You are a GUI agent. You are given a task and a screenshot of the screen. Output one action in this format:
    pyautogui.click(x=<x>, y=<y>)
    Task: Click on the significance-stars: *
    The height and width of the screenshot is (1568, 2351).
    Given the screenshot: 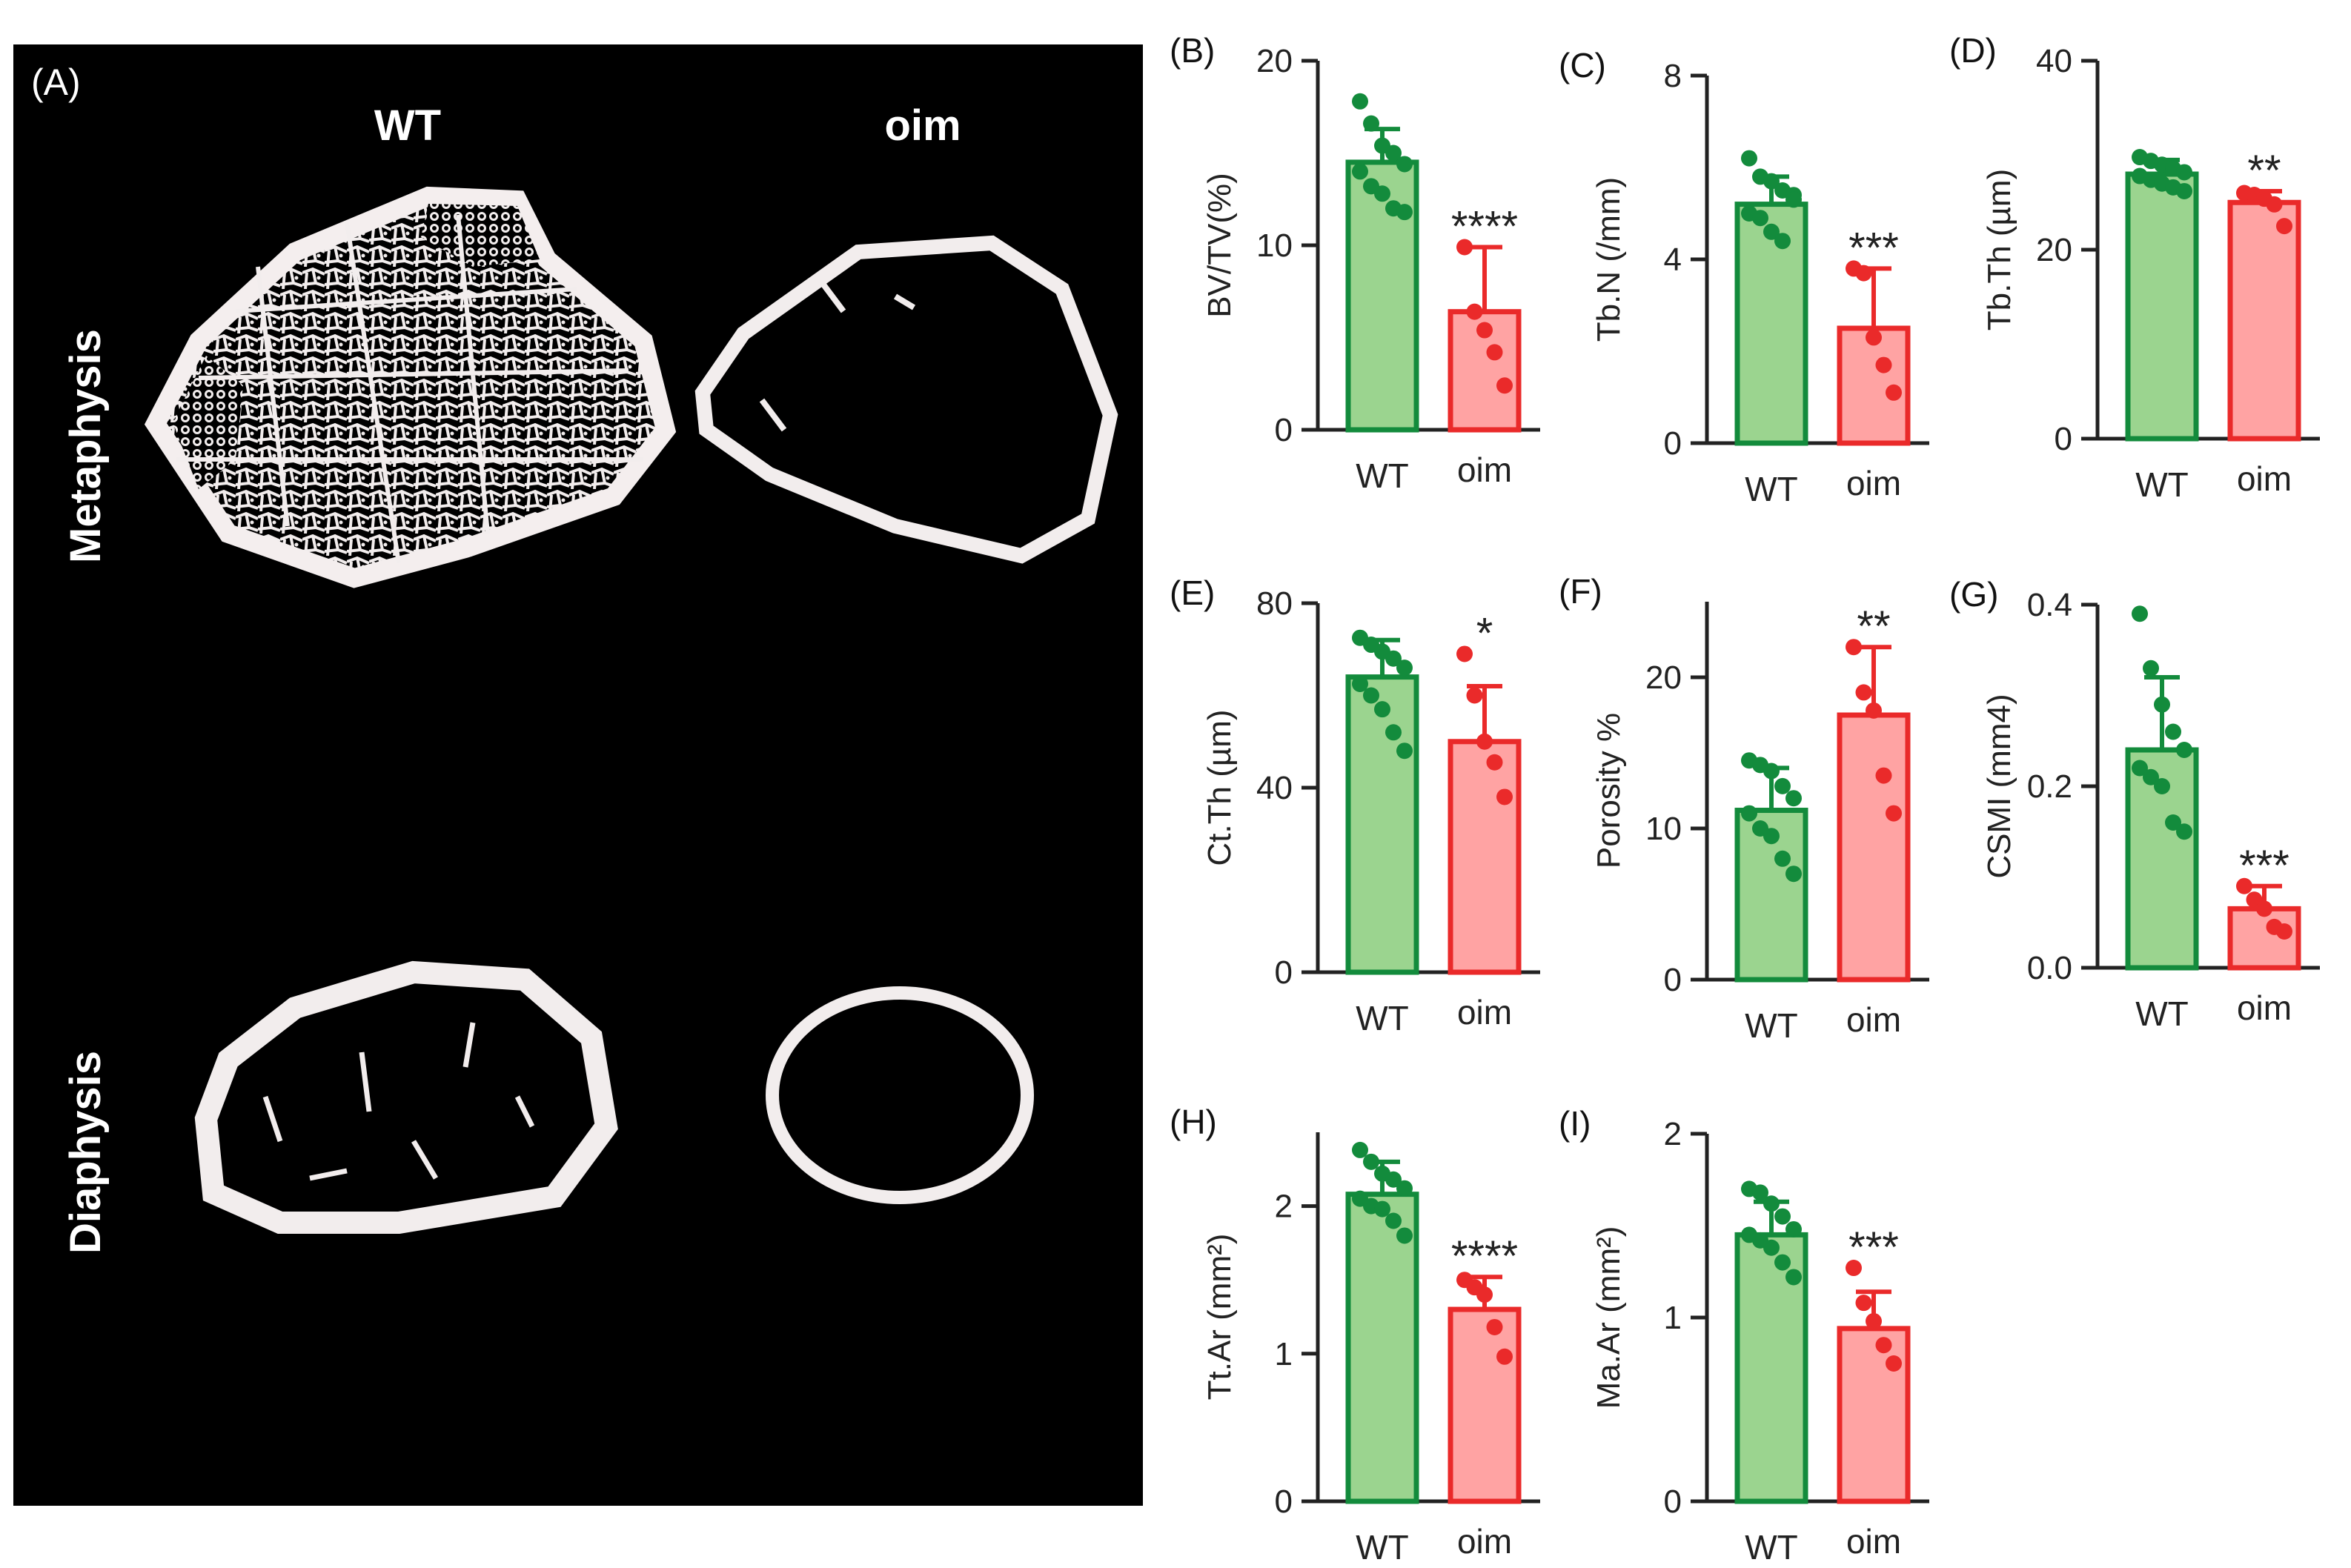 What is the action you would take?
    pyautogui.click(x=1484, y=633)
    